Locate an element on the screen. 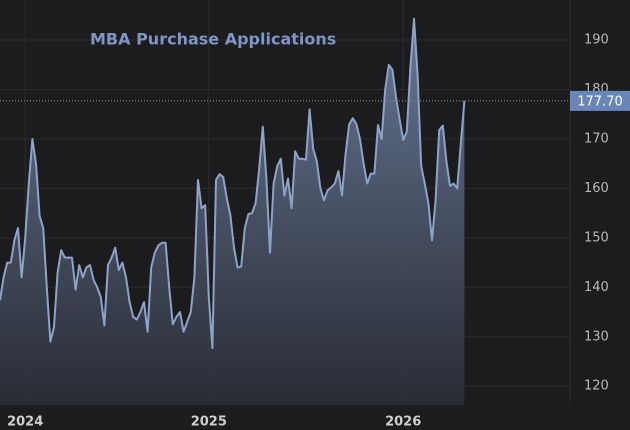 The height and width of the screenshot is (430, 630). last-value-label: 177.70 is located at coordinates (600, 101).